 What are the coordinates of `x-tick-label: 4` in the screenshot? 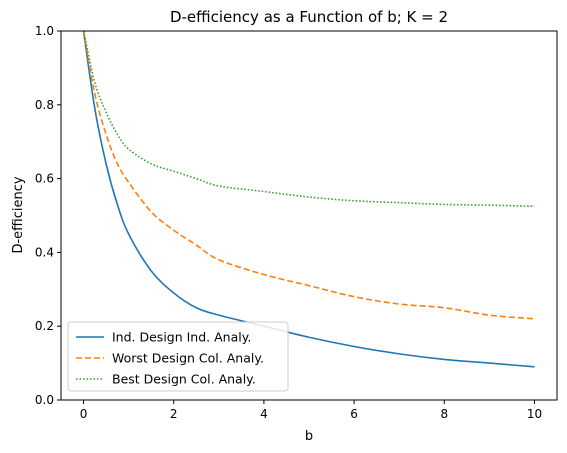 It's located at (264, 414).